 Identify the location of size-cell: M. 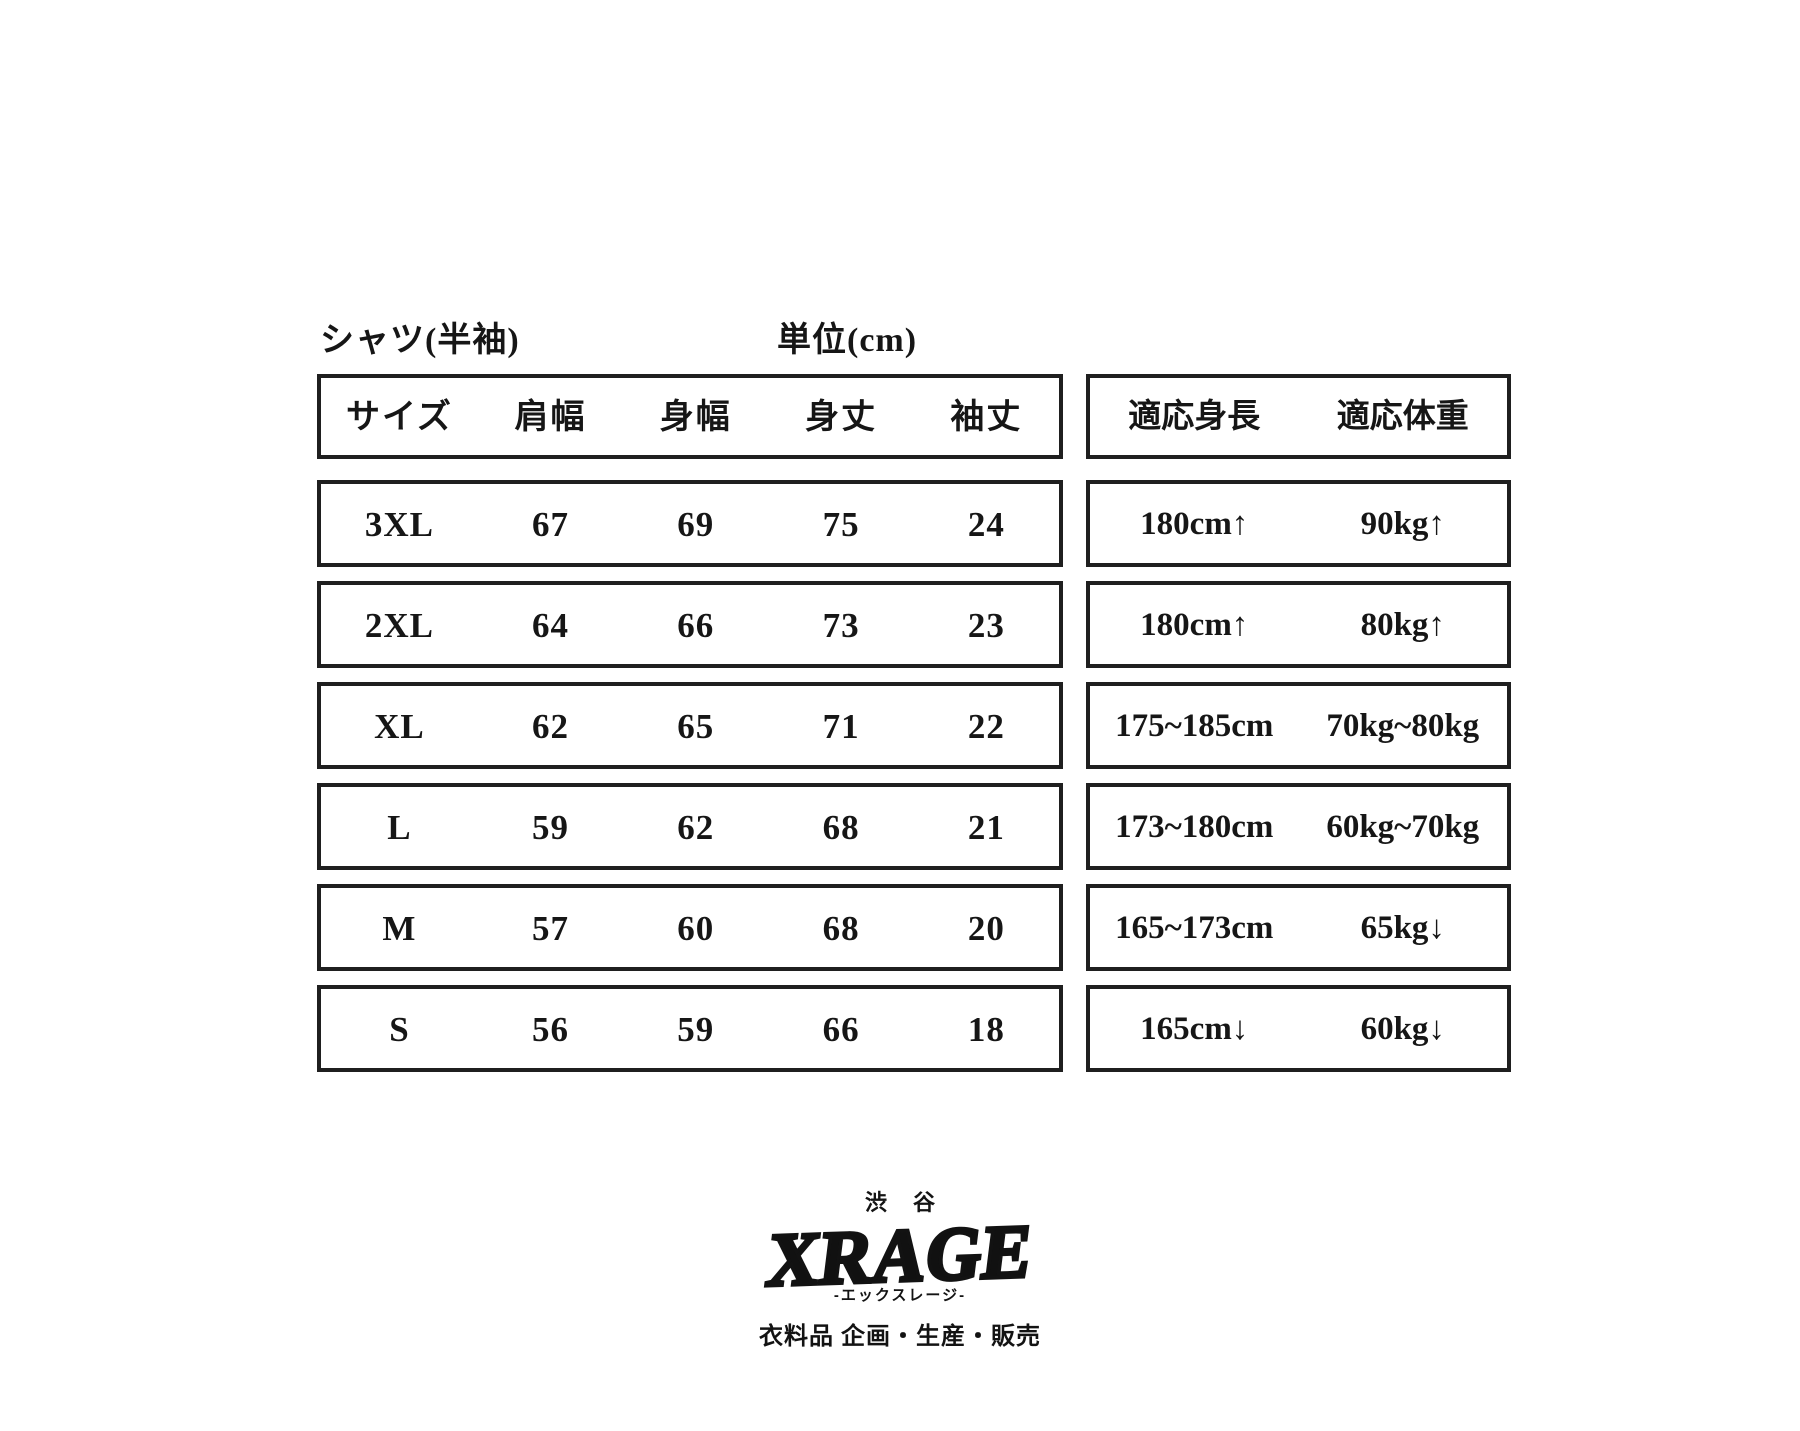
(399, 928).